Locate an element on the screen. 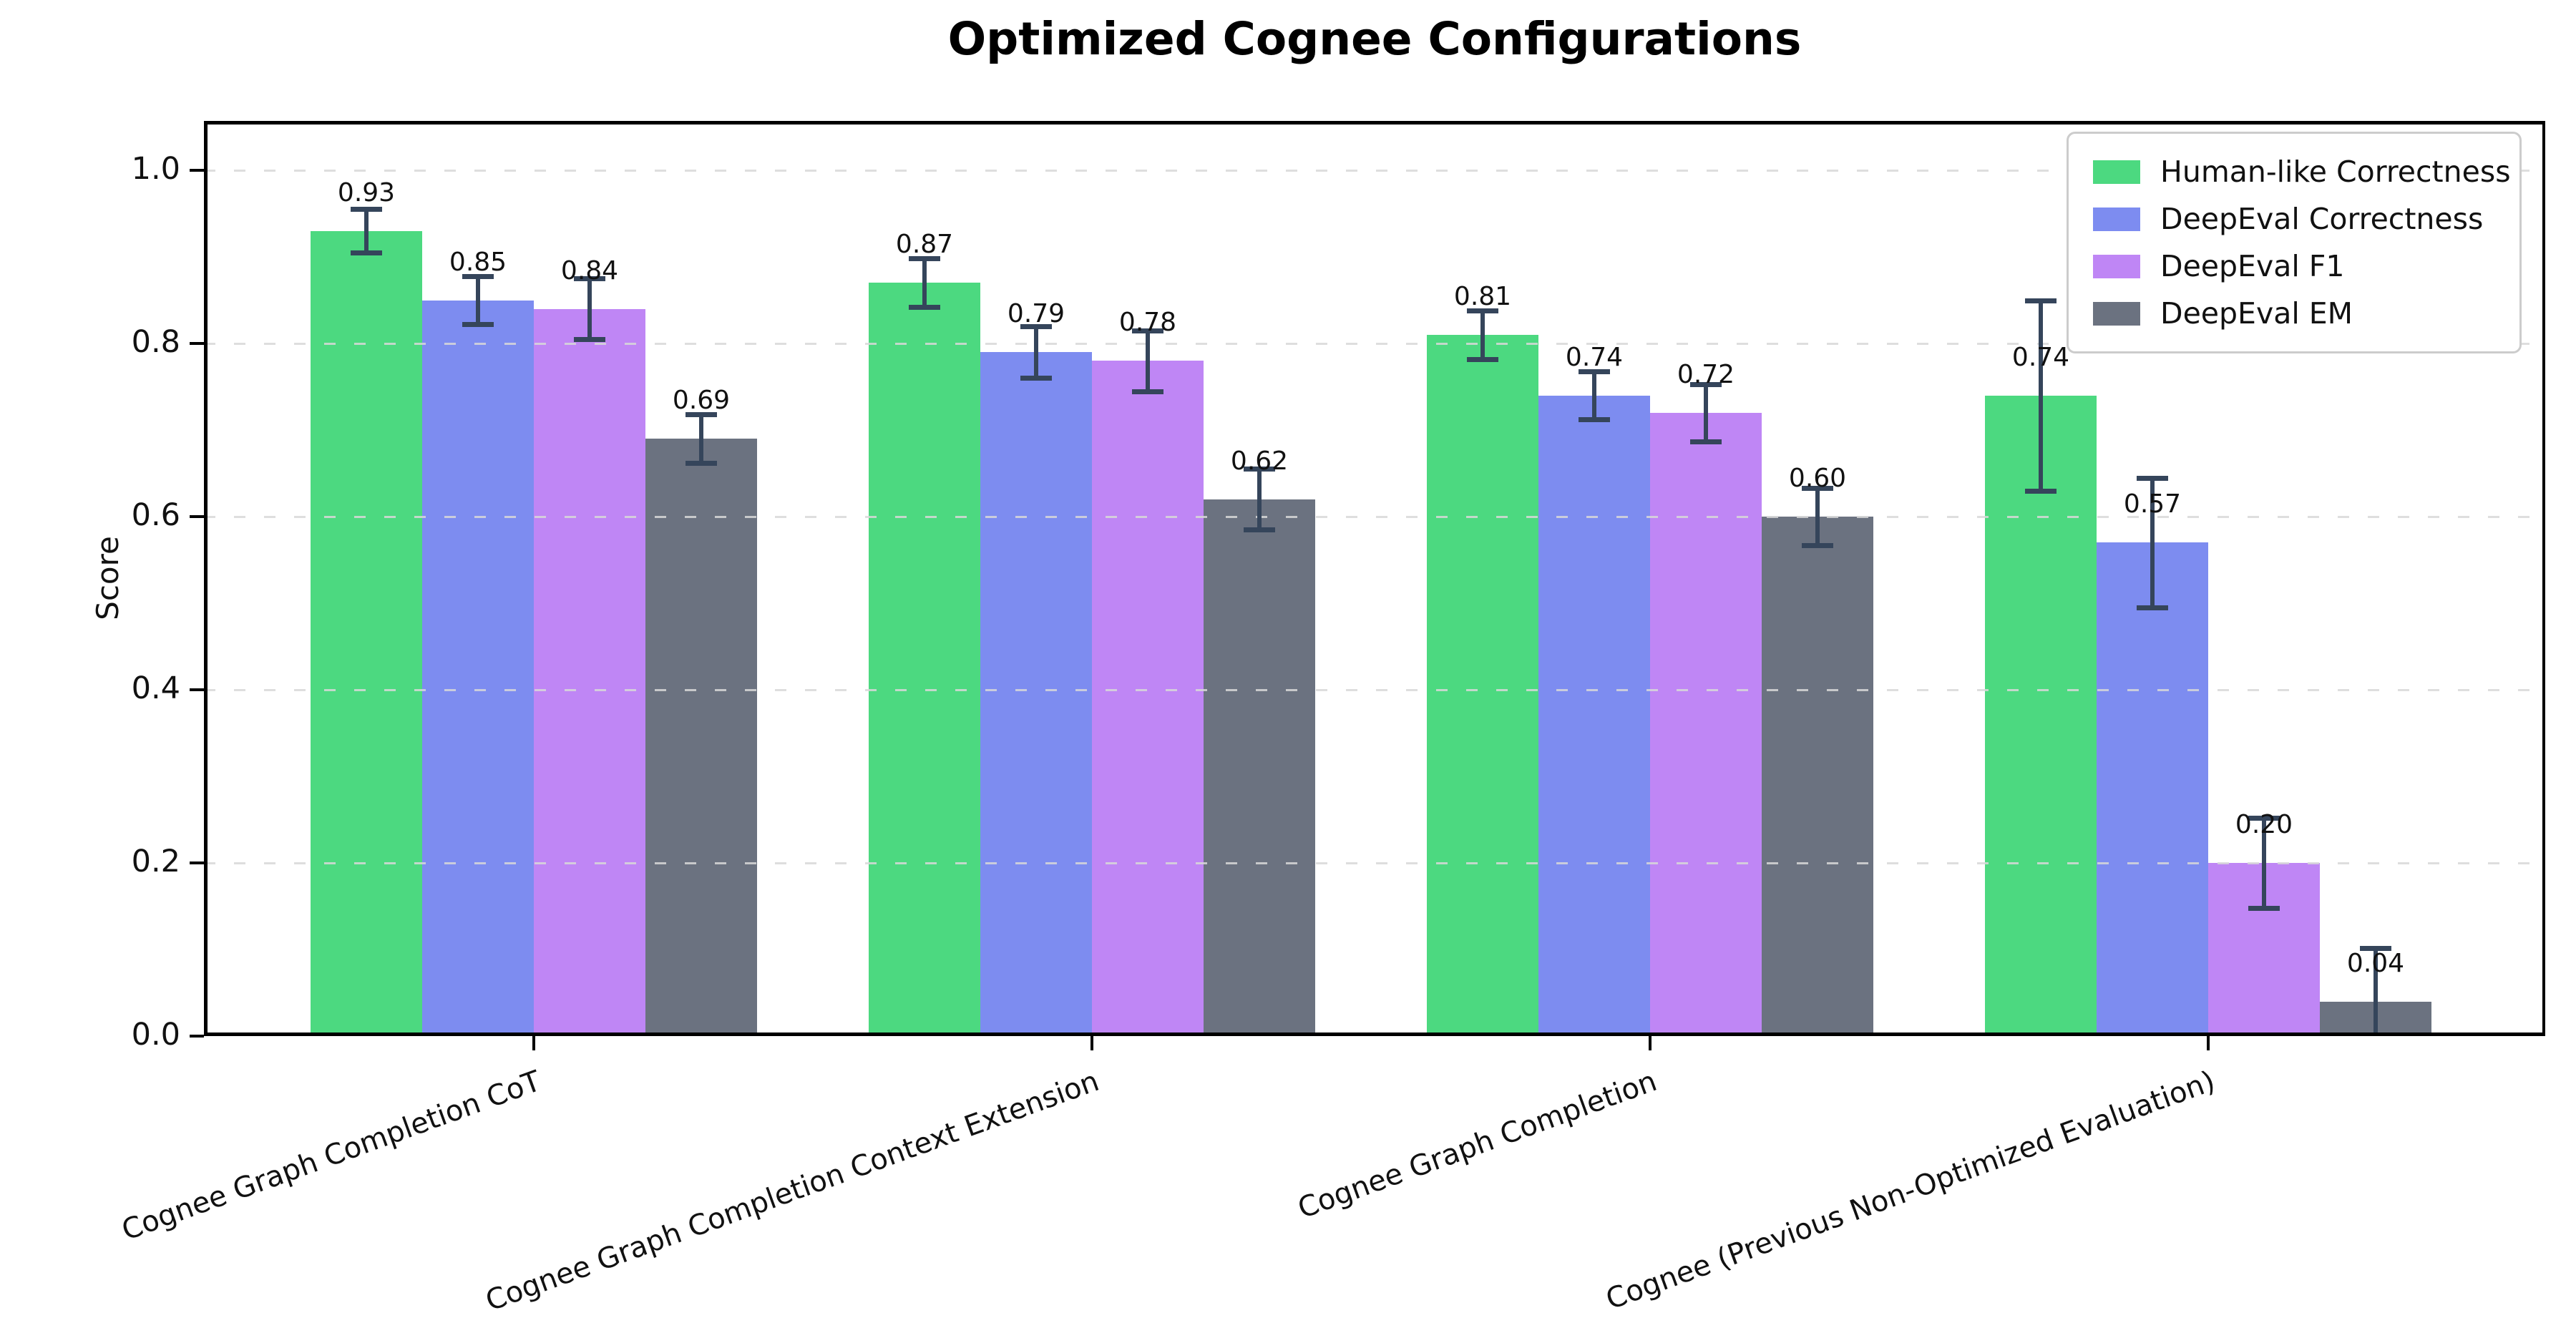 Image resolution: width=2576 pixels, height=1318 pixels. legend-label-deepeval-f1: DeepEval F1 is located at coordinates (2252, 266).